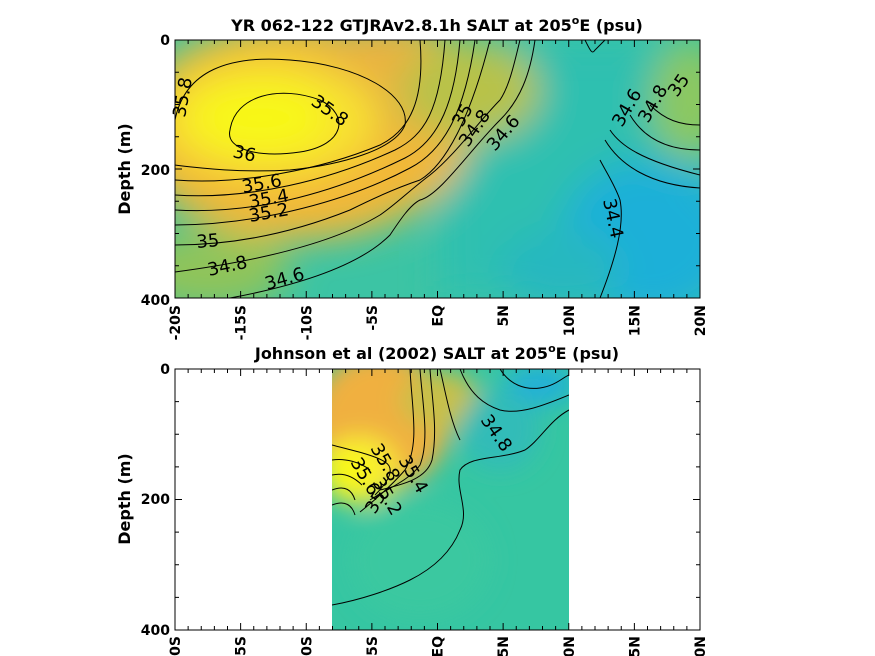 This screenshot has width=875, height=656. I want to click on panel-2-contours, so click(450, 487).